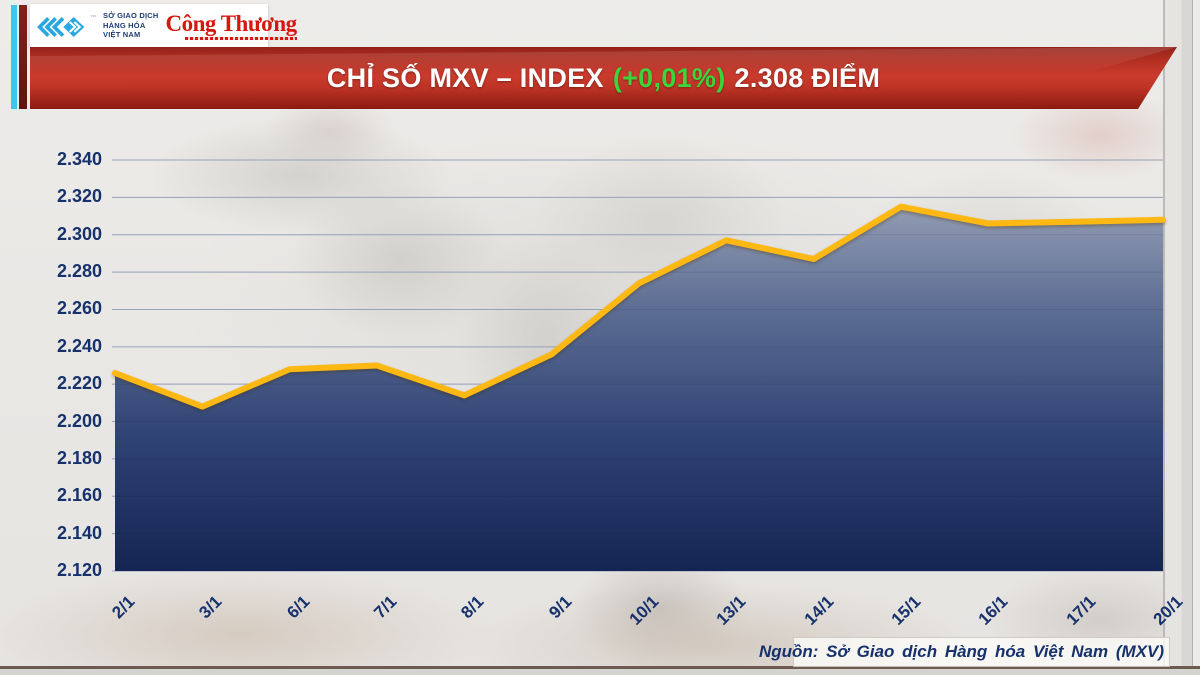 The width and height of the screenshot is (1200, 675). I want to click on mxv-logo-line1: SỞ GIAO DỊCH, so click(131, 15).